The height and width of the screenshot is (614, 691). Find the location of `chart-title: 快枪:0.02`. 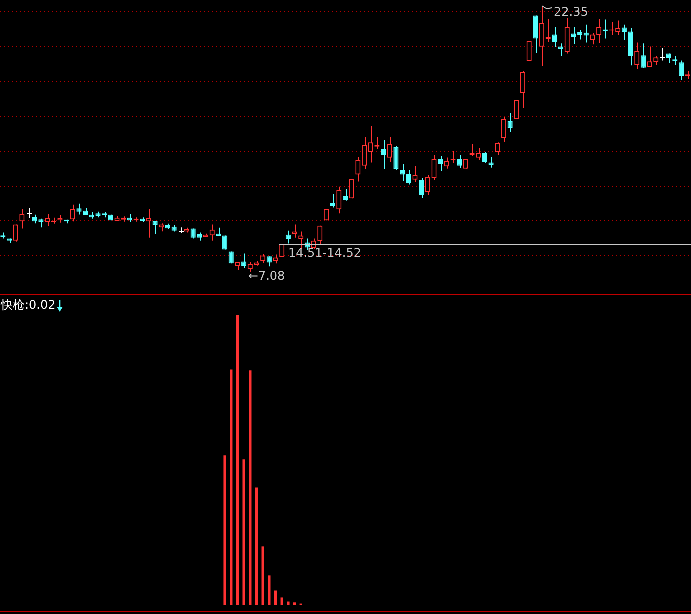

chart-title: 快枪:0.02 is located at coordinates (28, 305).